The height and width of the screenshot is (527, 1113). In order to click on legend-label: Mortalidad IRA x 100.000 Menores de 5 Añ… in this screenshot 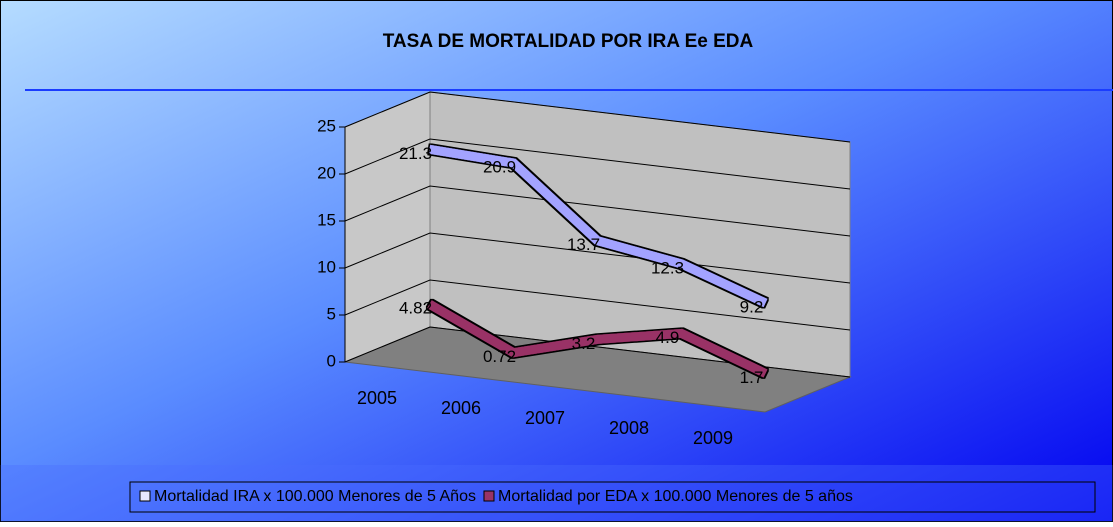, I will do `click(315, 496)`.